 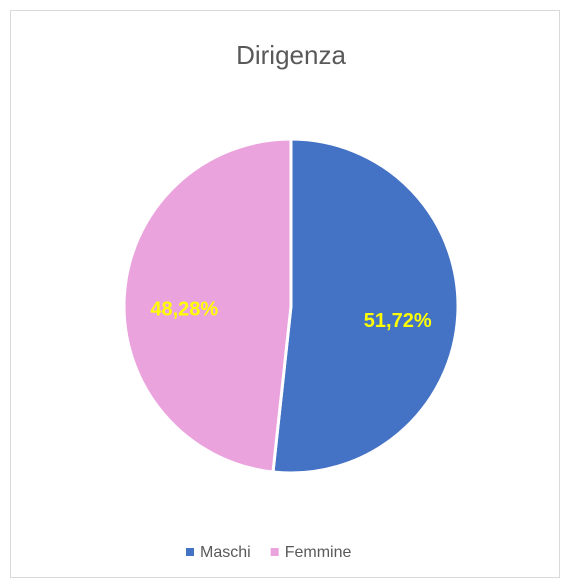 I want to click on data-label: 51,72%, so click(x=398, y=321).